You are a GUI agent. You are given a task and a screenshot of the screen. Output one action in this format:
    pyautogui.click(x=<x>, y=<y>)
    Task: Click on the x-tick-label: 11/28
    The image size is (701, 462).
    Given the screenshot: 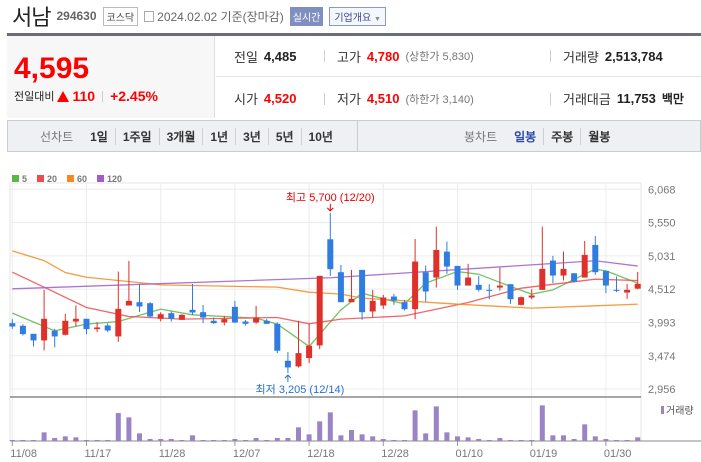 What is the action you would take?
    pyautogui.click(x=172, y=454)
    